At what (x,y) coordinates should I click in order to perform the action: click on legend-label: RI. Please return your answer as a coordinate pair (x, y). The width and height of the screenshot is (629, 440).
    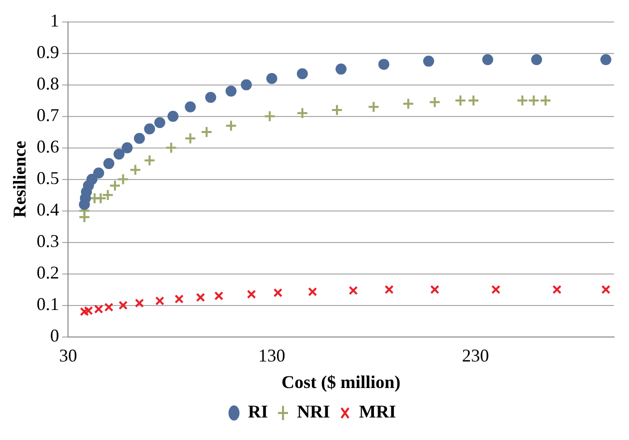
    Looking at the image, I should click on (258, 412).